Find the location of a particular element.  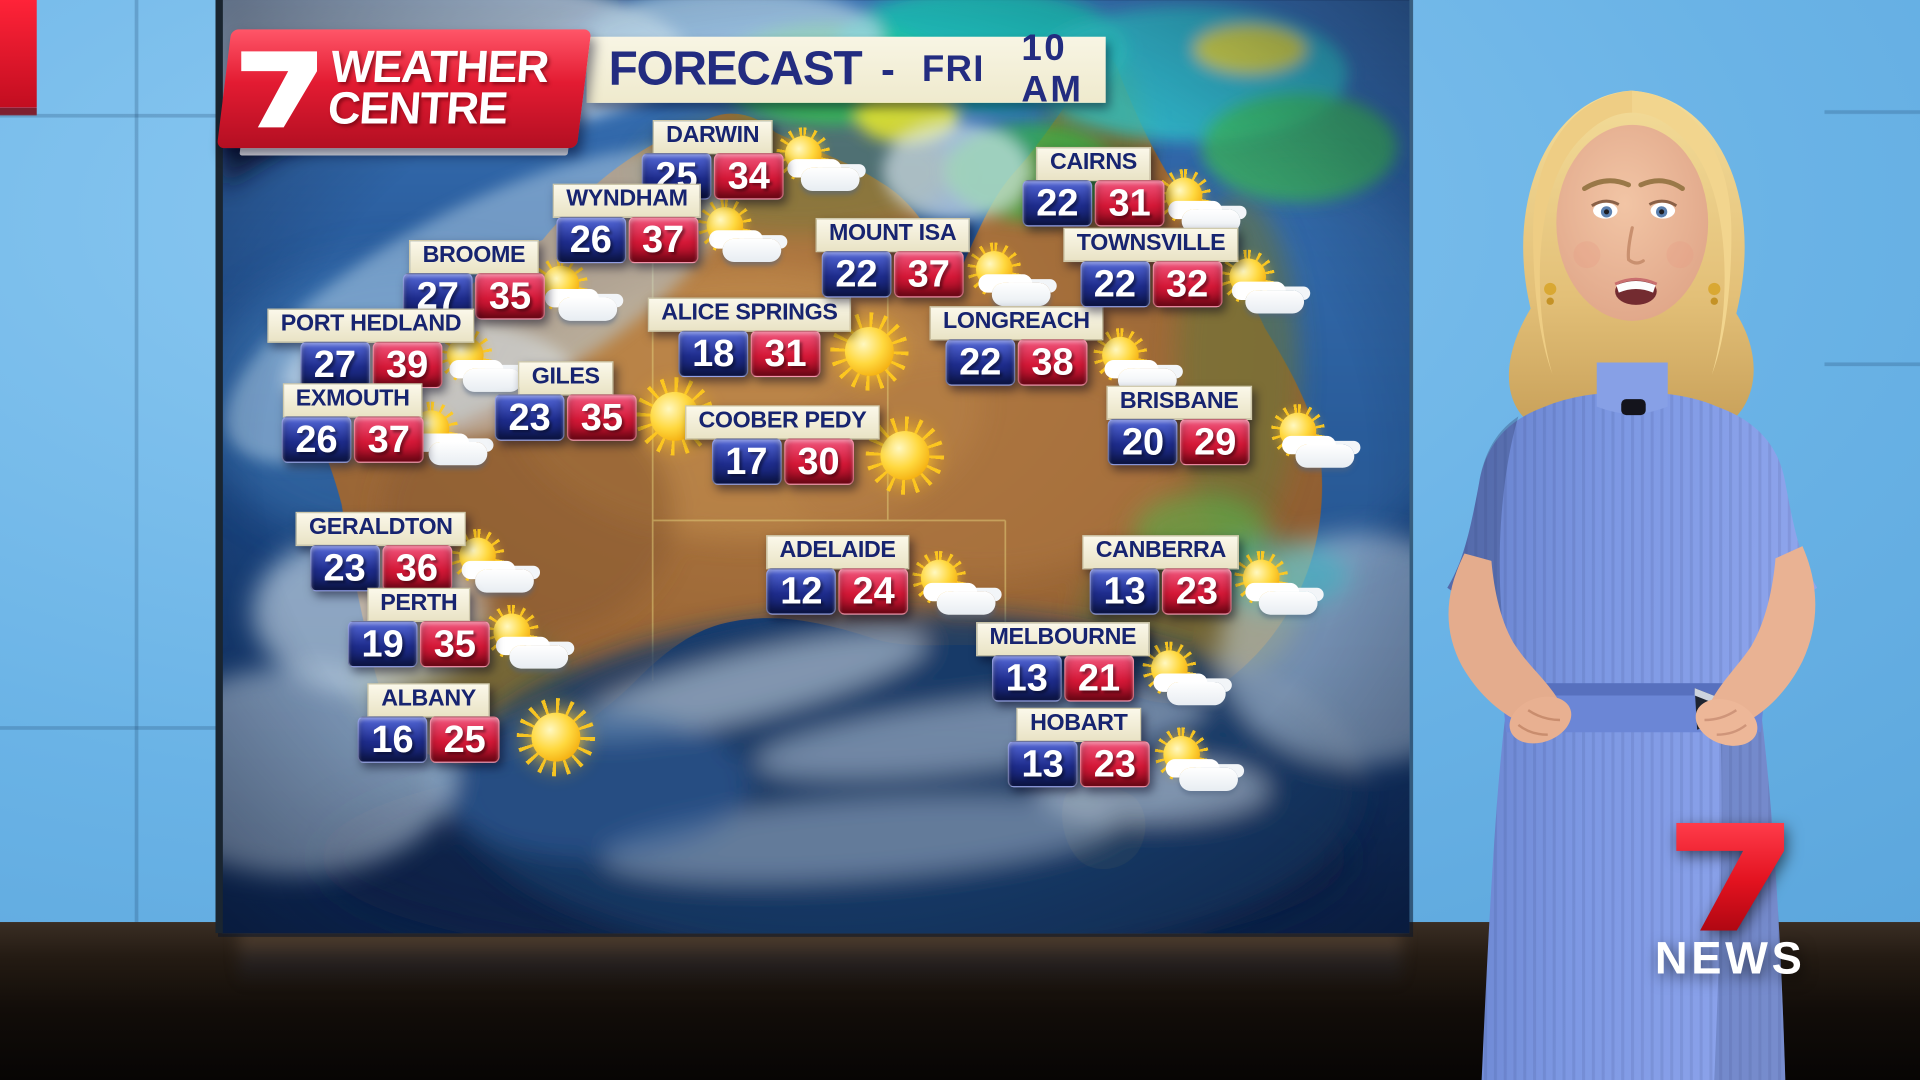

brand-line2: CENTRE is located at coordinates (417, 109).